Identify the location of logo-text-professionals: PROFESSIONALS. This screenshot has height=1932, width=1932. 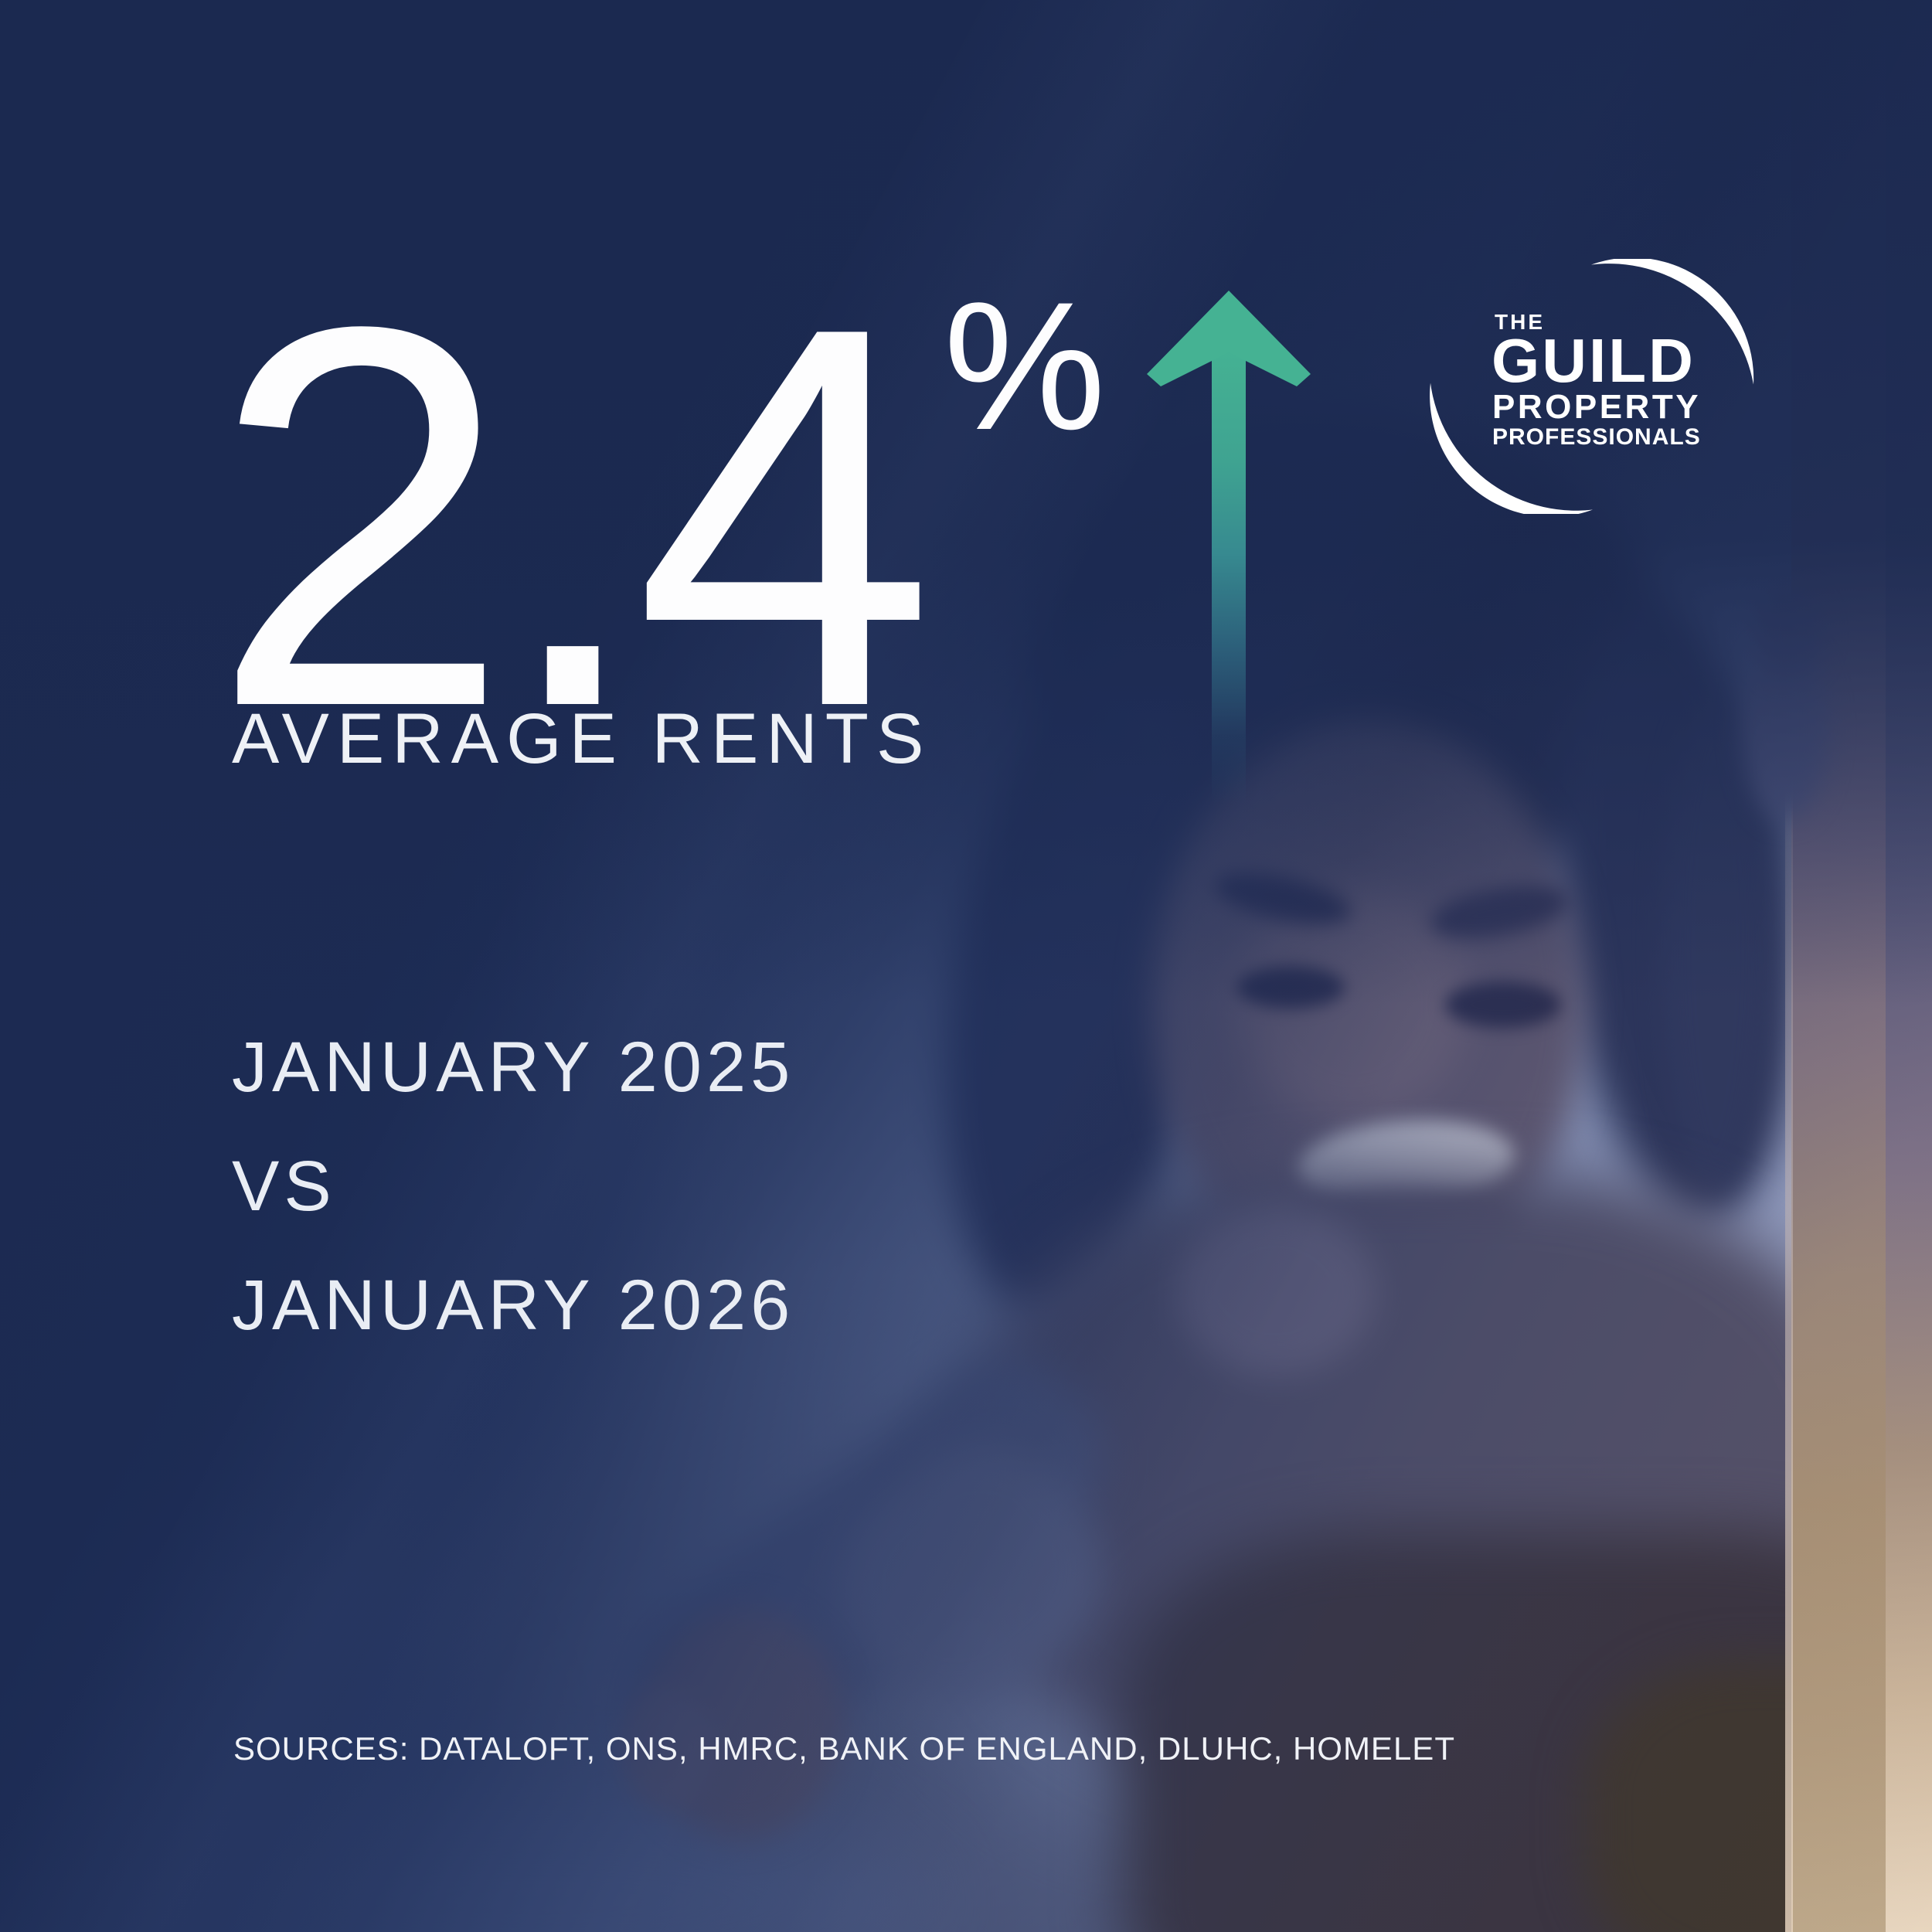
(1597, 437).